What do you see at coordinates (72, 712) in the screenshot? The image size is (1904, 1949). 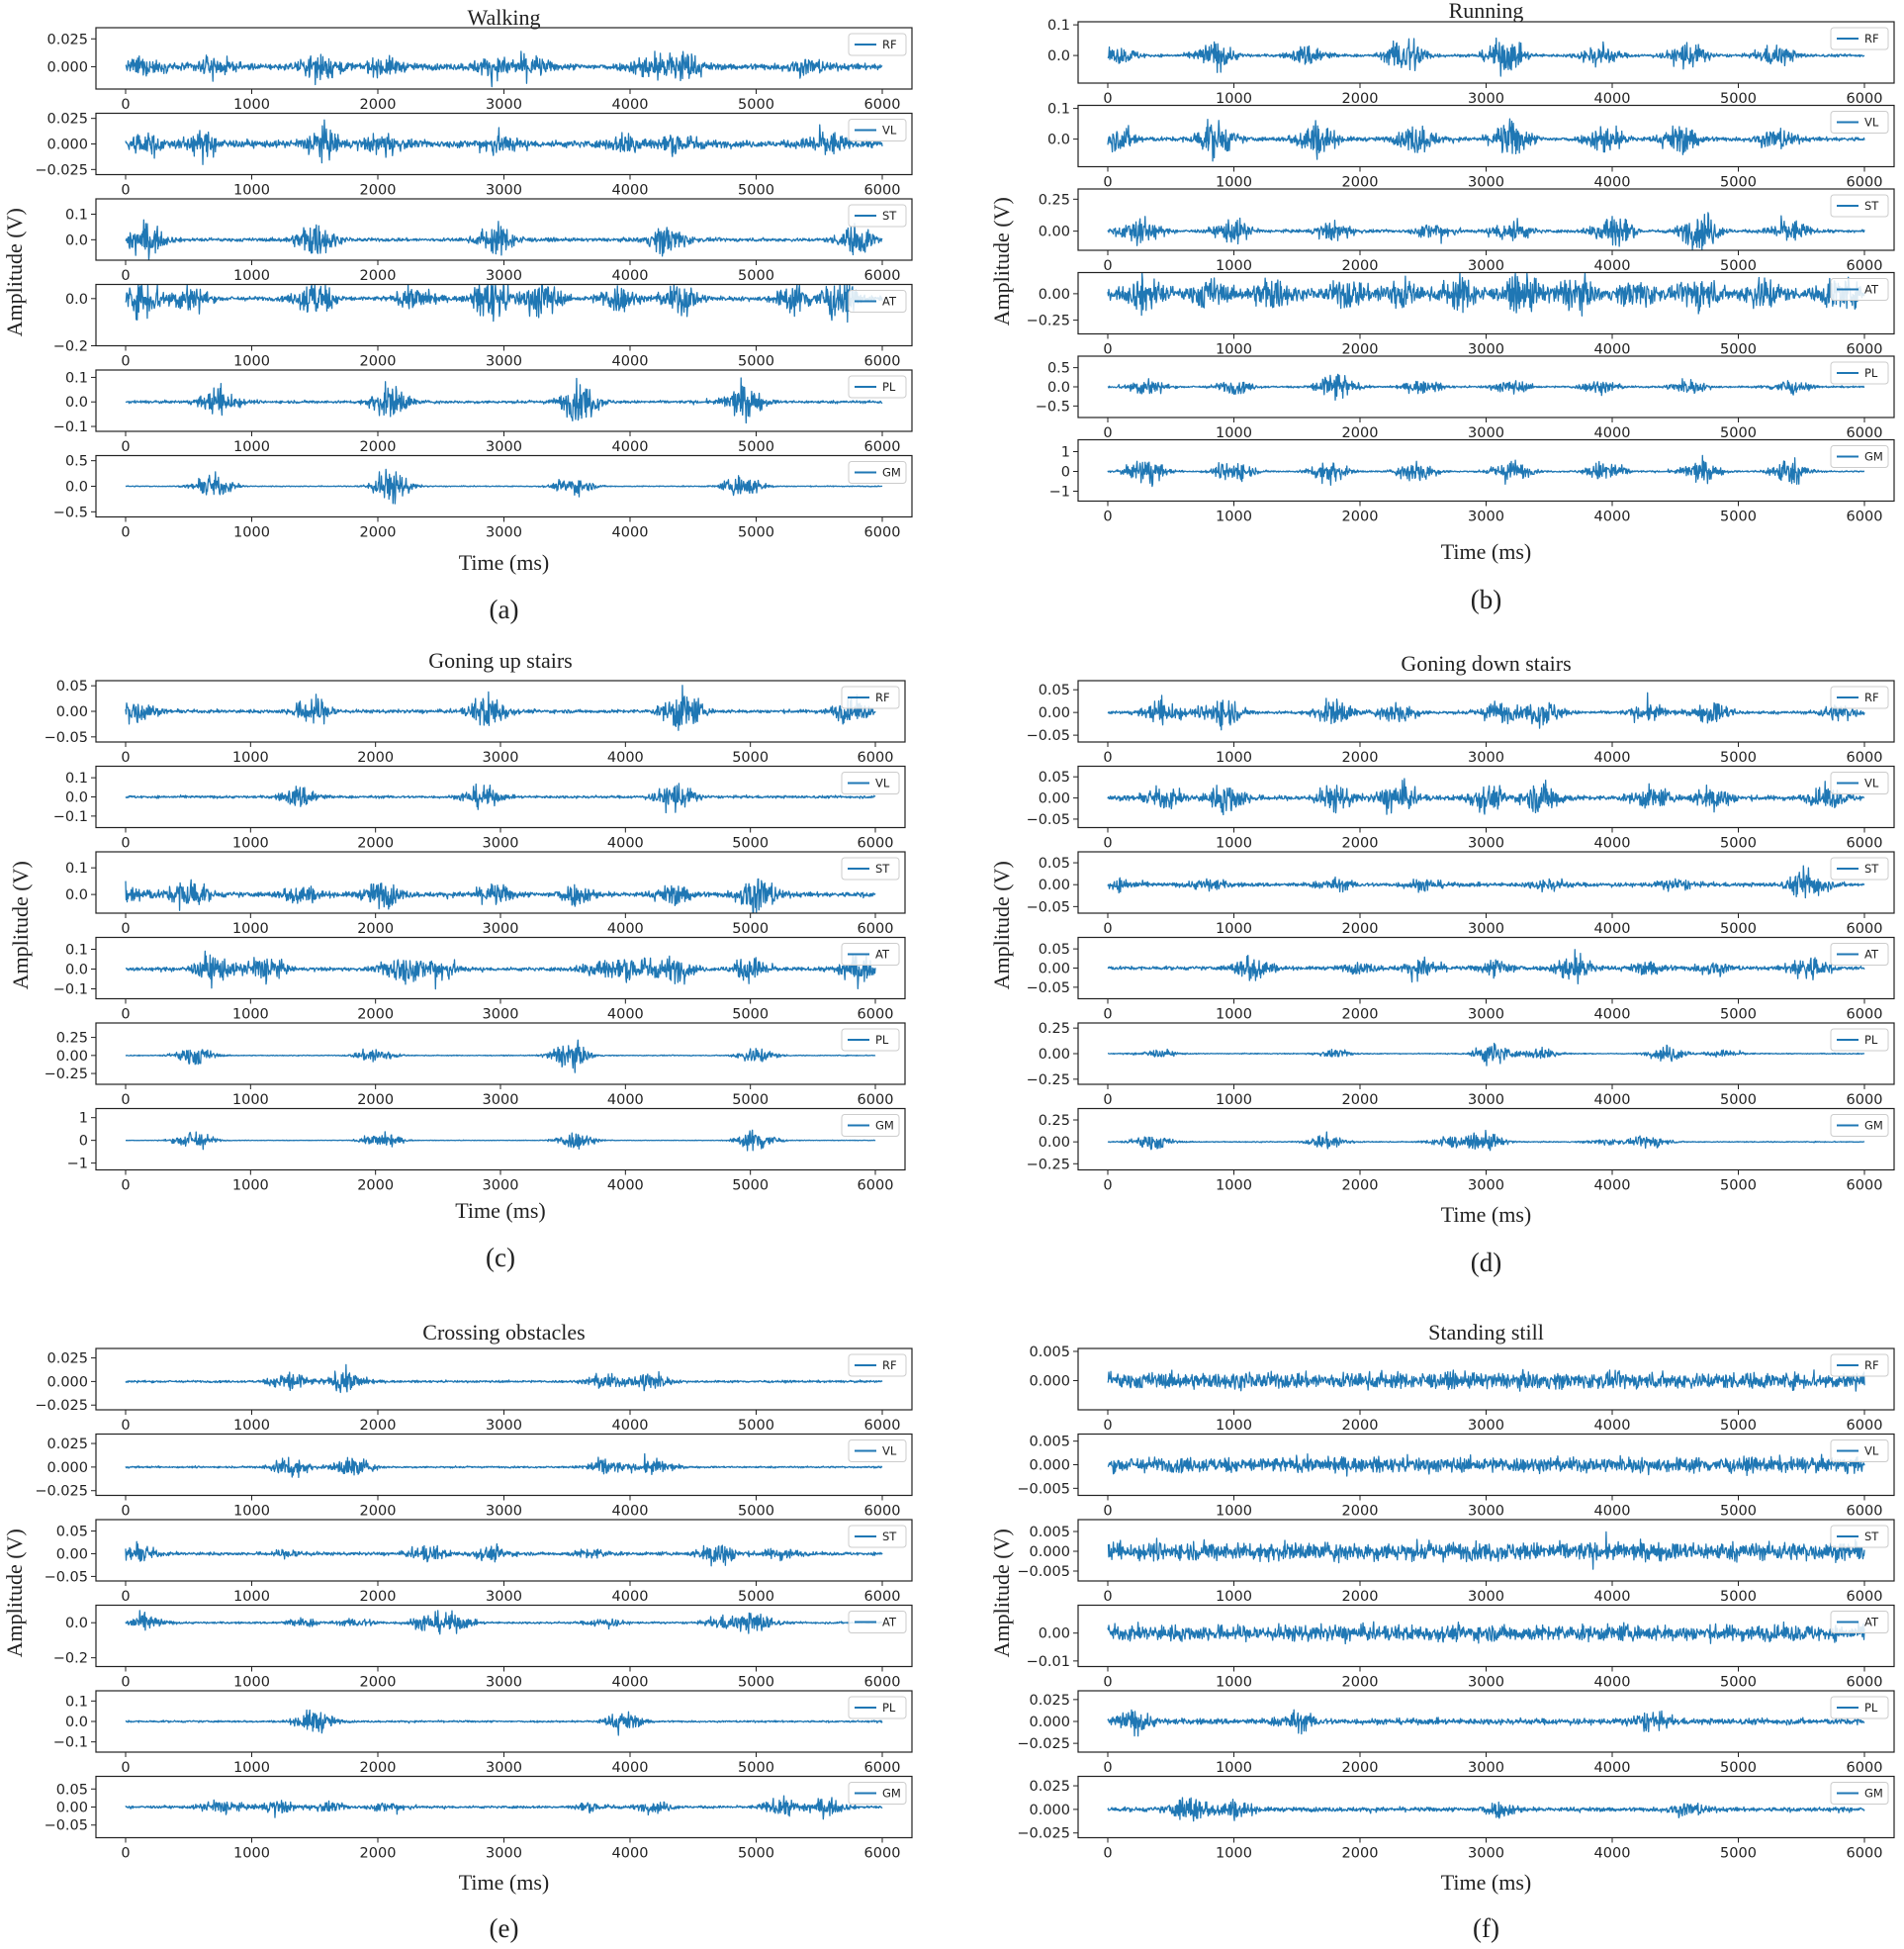 I see `y-tick-label: 0.00` at bounding box center [72, 712].